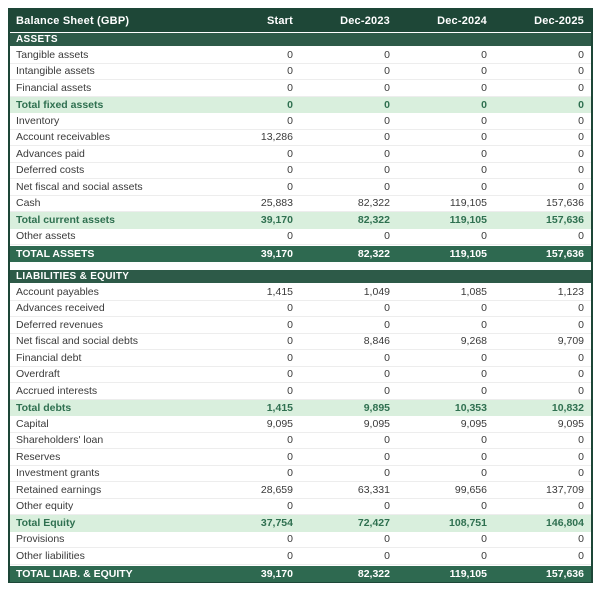  I want to click on cell-value: 8,846, so click(376, 341).